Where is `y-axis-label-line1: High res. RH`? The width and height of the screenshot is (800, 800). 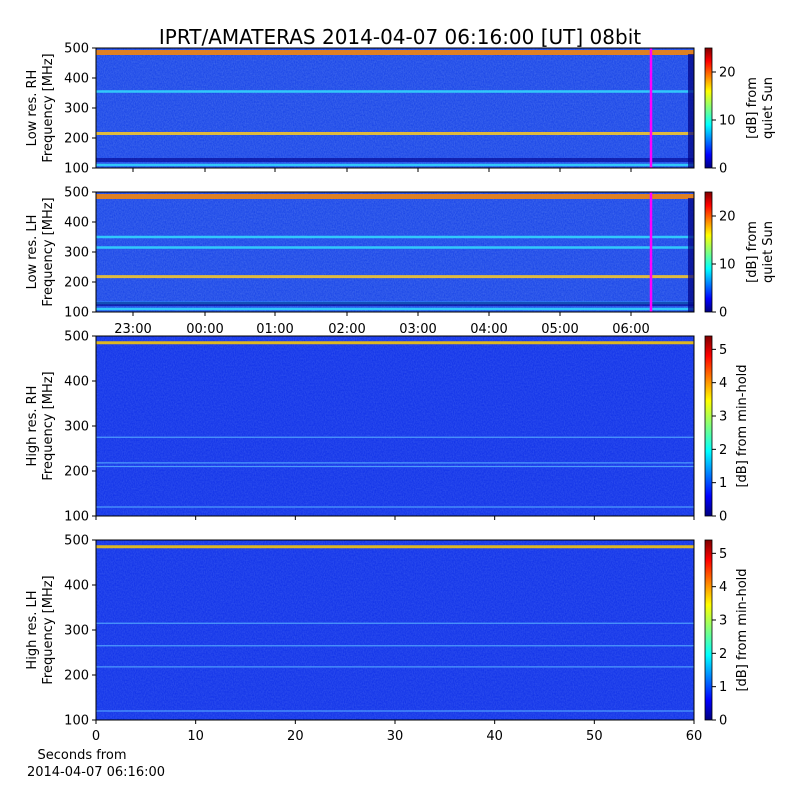 y-axis-label-line1: High res. RH is located at coordinates (32, 426).